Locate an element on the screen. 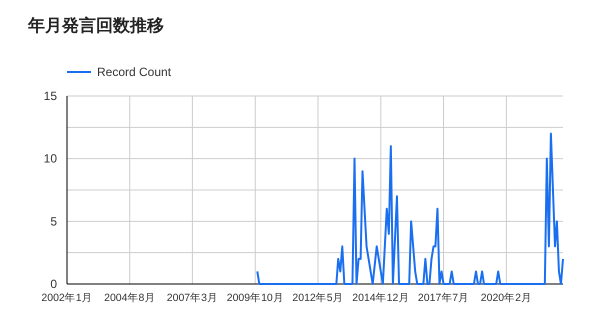  y-tick-label: 10 is located at coordinates (51, 159).